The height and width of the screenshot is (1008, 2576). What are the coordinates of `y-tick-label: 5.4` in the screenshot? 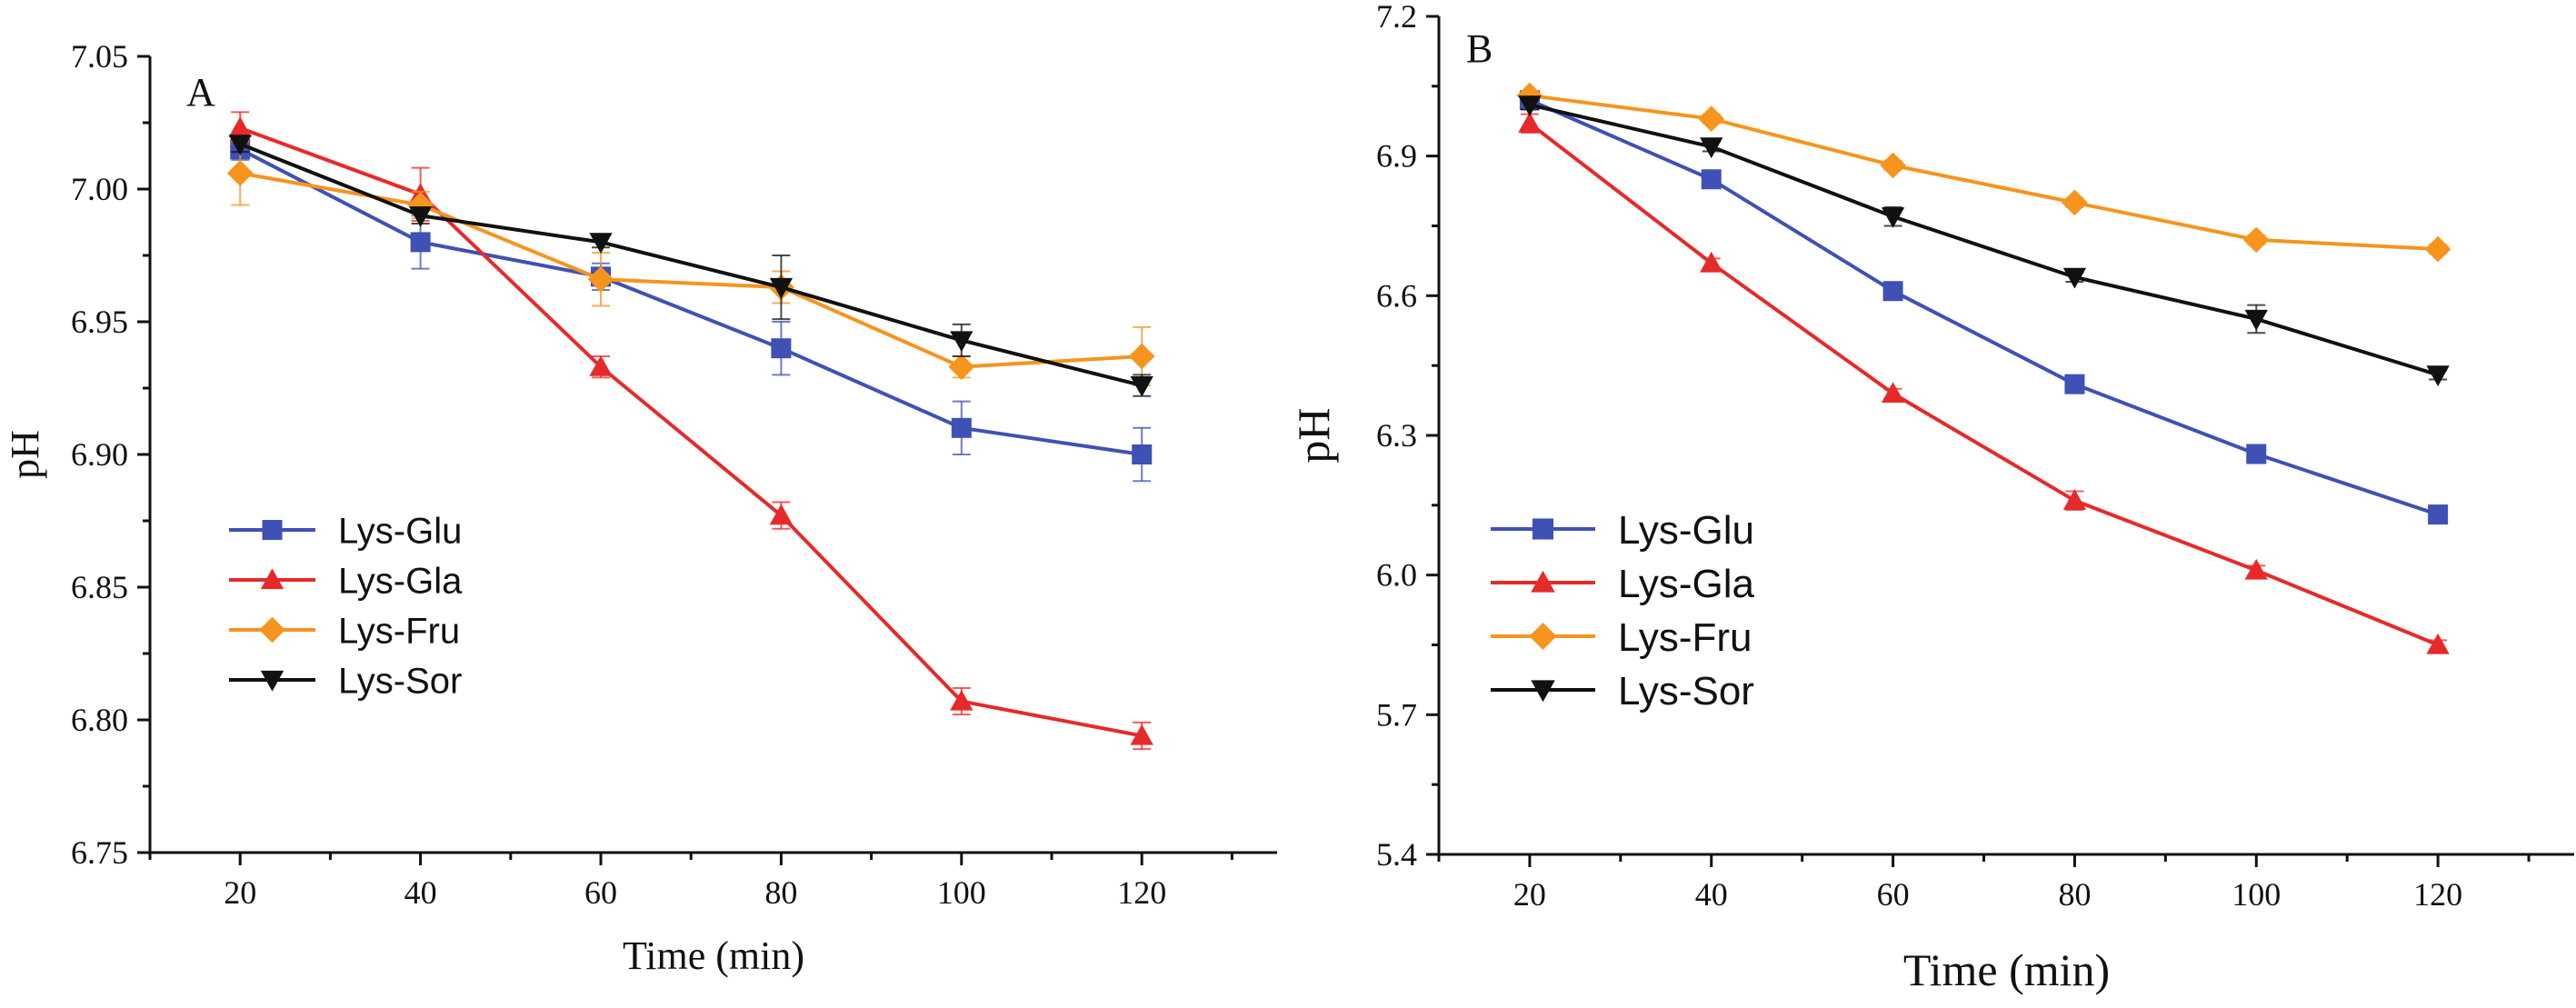 It's located at (1396, 854).